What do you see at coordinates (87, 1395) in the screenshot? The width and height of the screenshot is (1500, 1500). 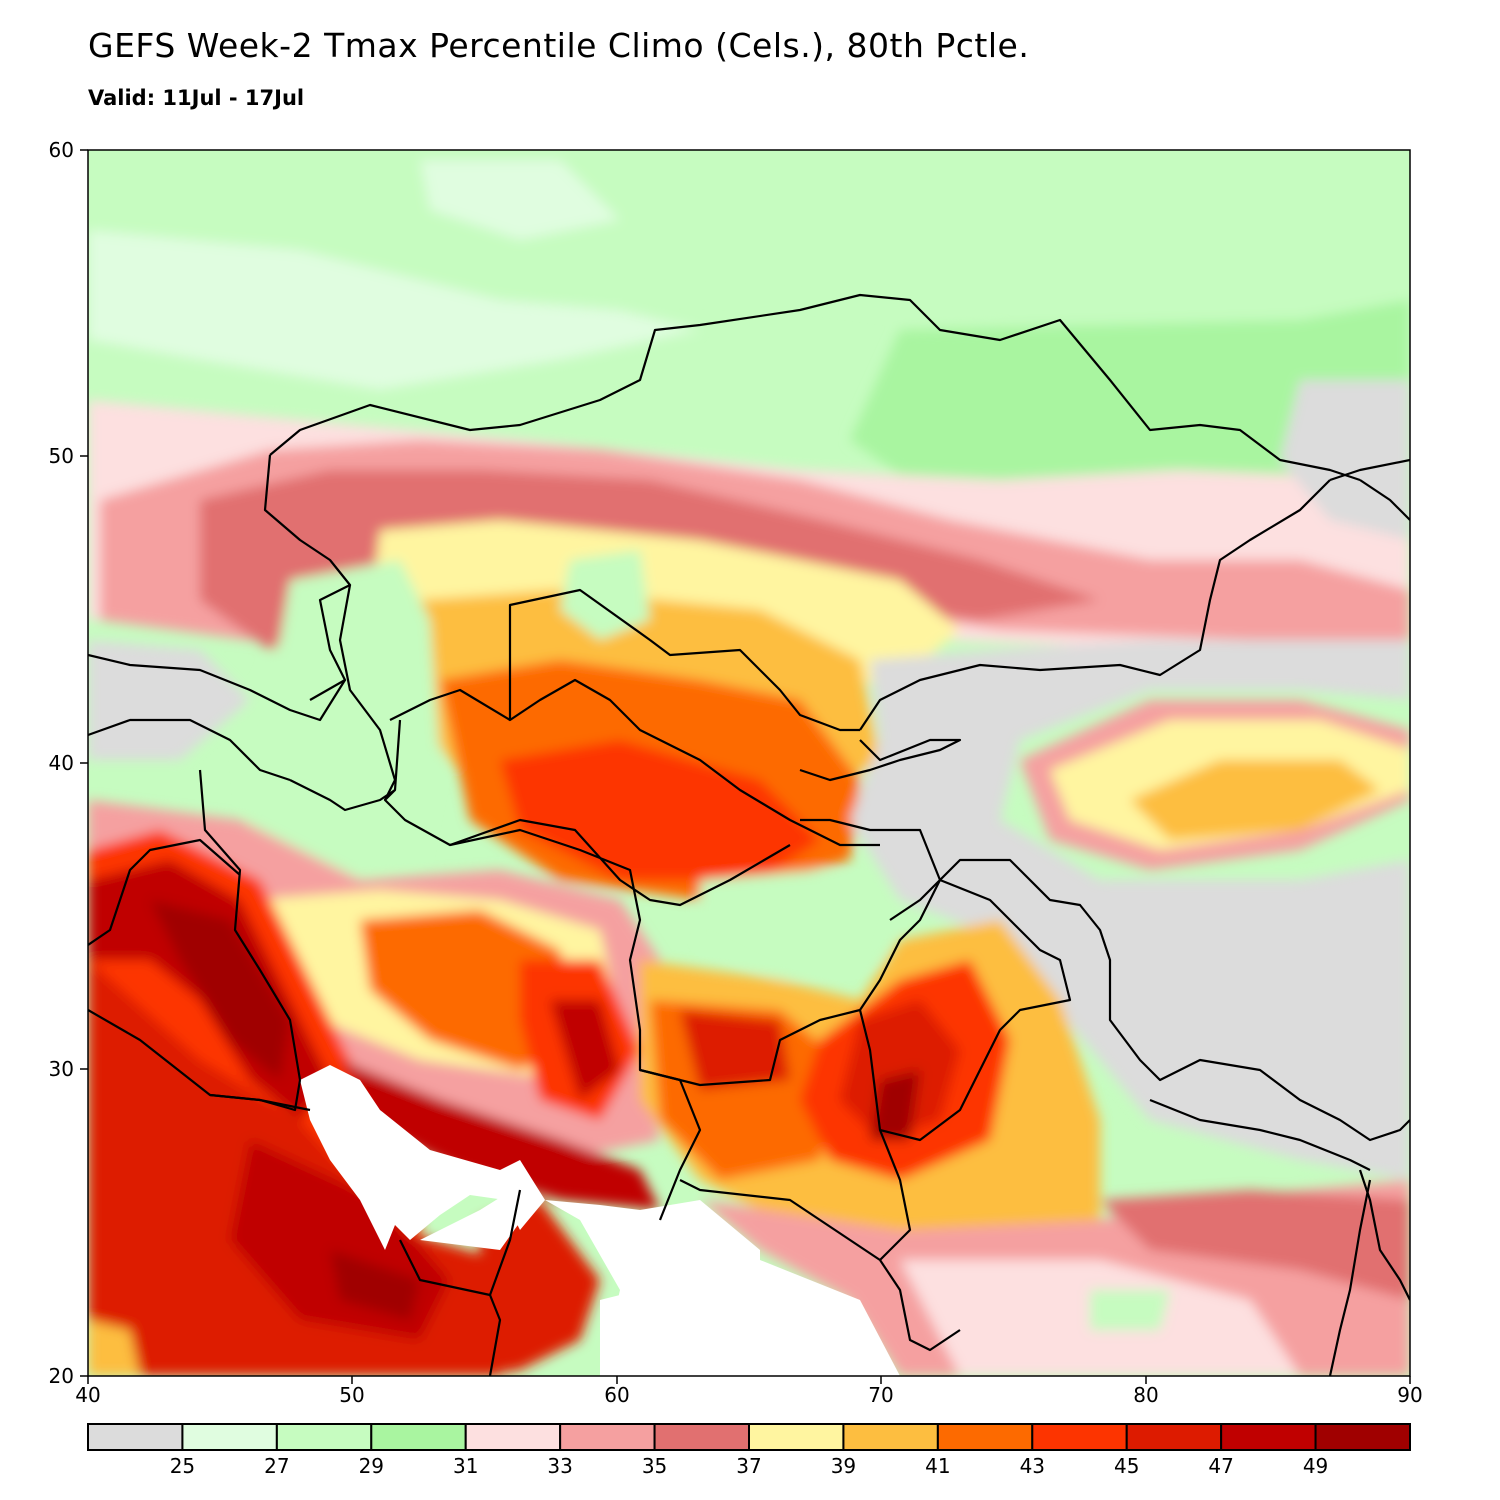 I see `lon-tick-label: 40` at bounding box center [87, 1395].